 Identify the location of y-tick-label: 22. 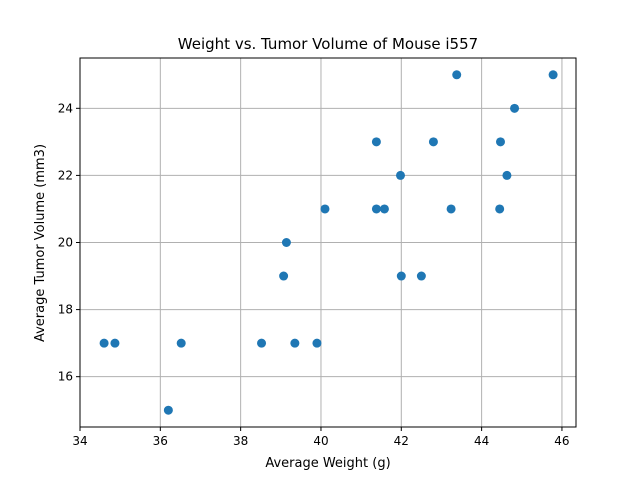
(65, 175).